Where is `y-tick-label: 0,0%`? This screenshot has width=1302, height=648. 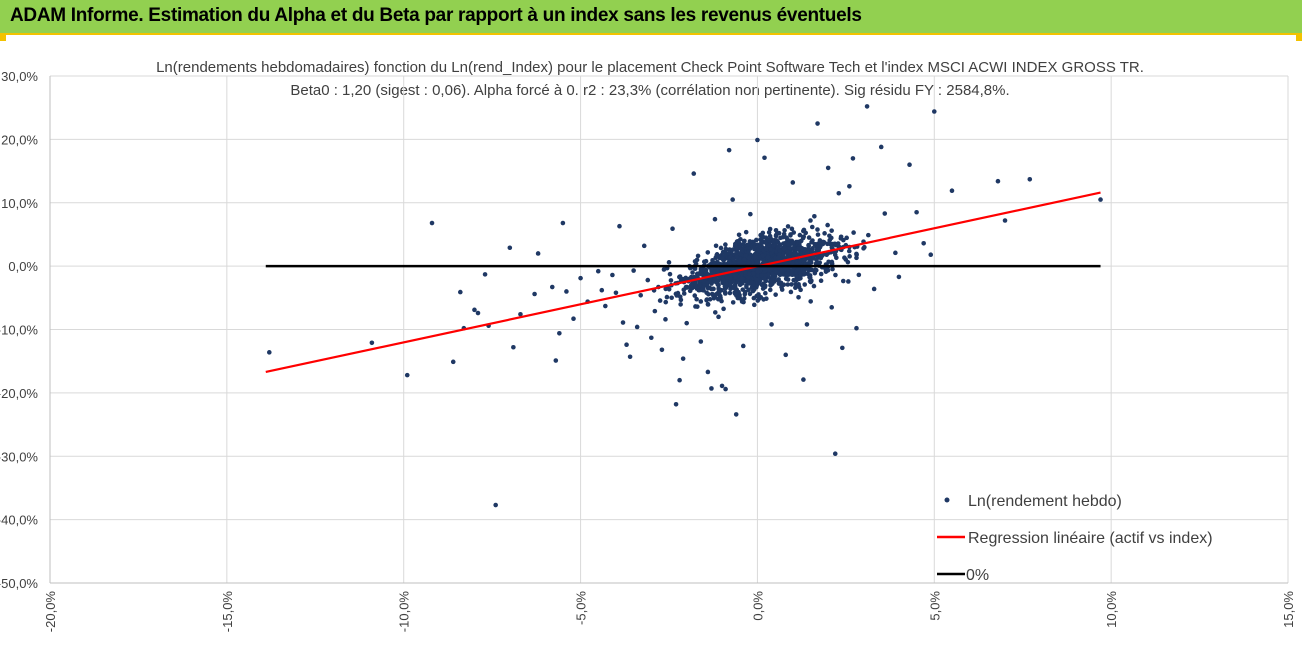 y-tick-label: 0,0% is located at coordinates (23, 266).